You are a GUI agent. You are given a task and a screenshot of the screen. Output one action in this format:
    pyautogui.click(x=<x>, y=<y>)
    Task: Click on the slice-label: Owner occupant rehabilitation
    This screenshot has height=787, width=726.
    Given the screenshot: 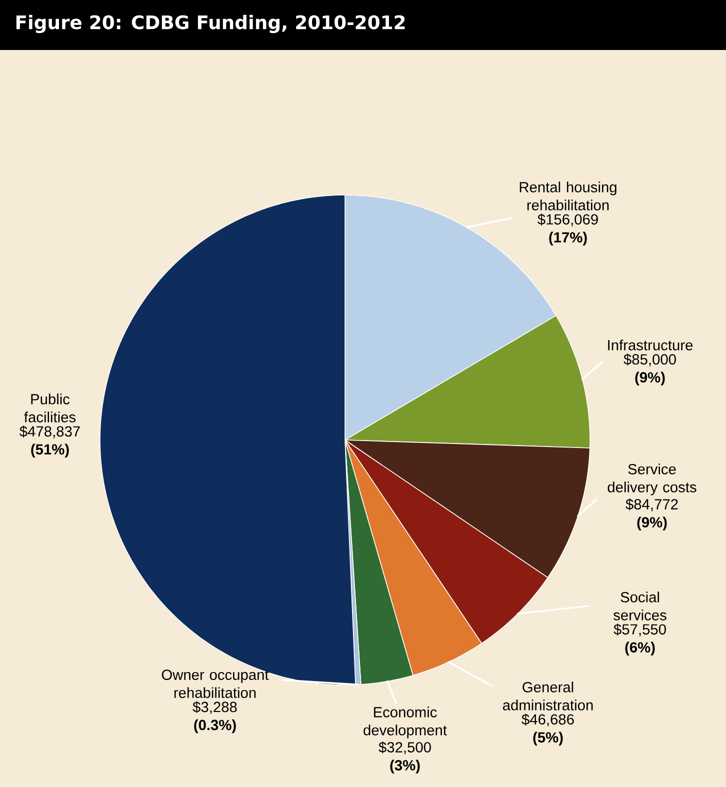 What is the action you would take?
    pyautogui.click(x=215, y=684)
    